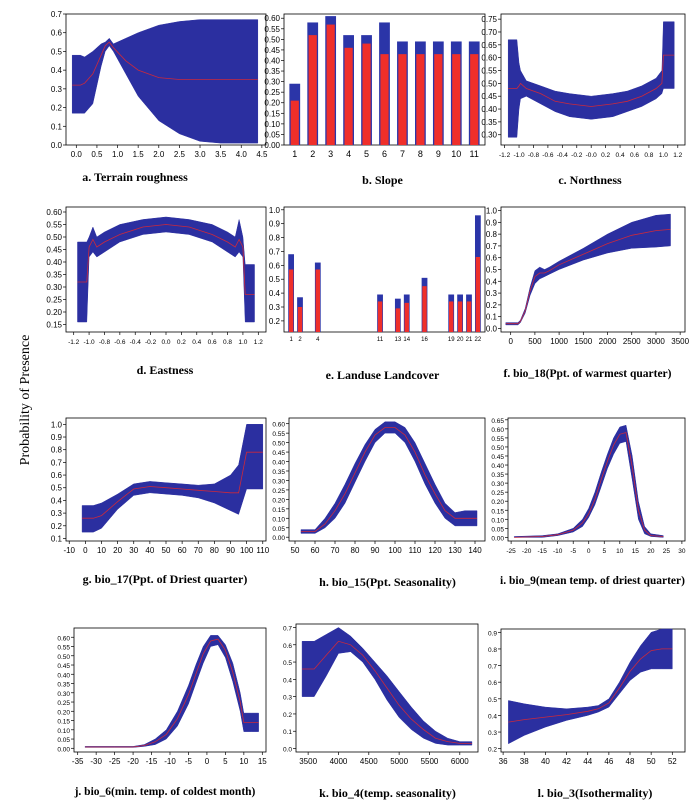 This screenshot has height=809, width=697. What do you see at coordinates (172, 693) in the screenshot?
I see `mean-line` at bounding box center [172, 693].